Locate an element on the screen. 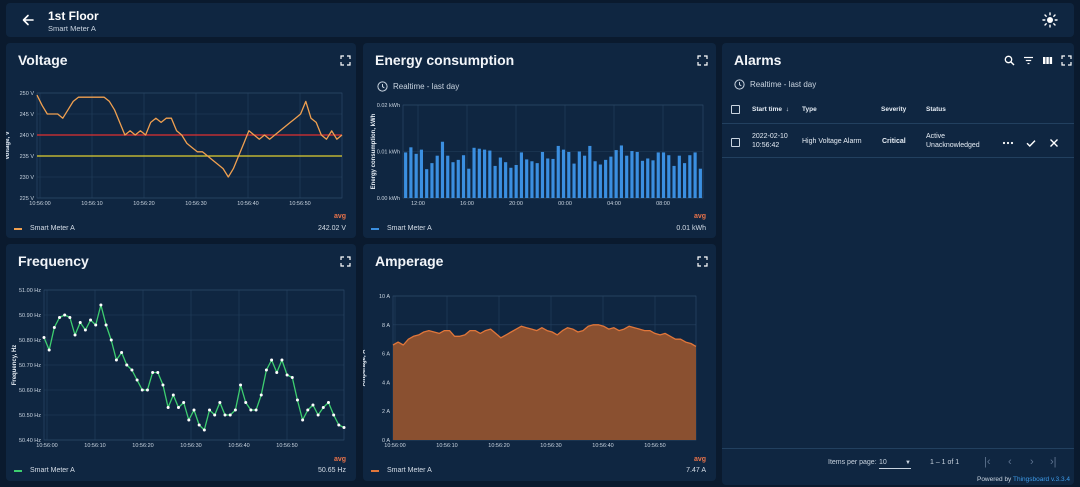 This screenshot has height=487, width=1080. x-tick-label: 10:56:10 is located at coordinates (91, 204).